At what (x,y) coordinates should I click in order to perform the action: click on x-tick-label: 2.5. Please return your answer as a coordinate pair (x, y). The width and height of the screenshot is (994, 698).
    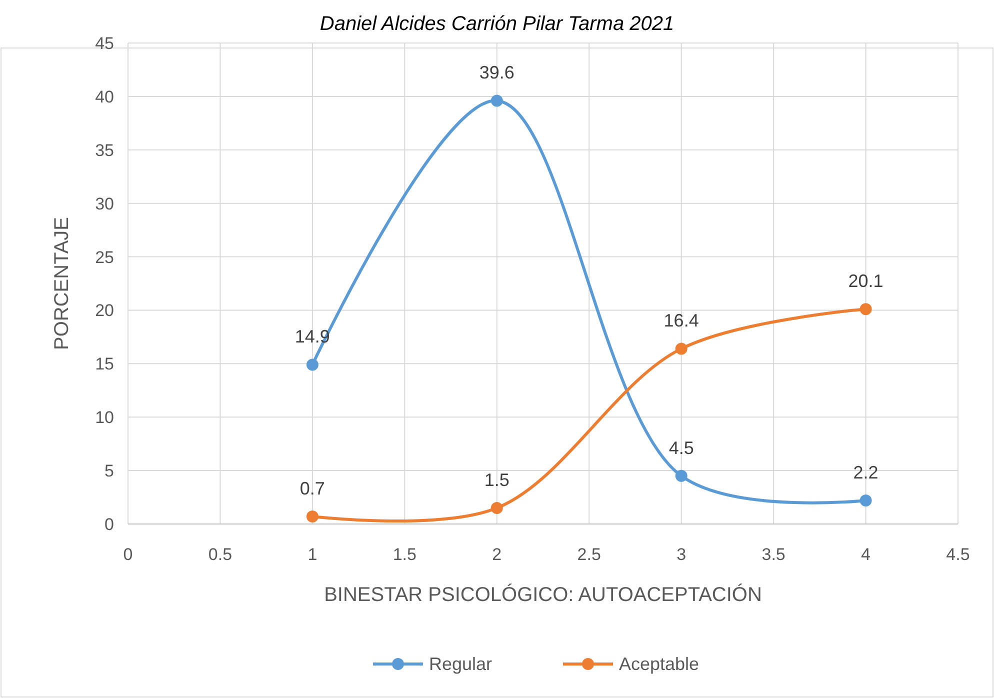
    Looking at the image, I should click on (589, 554).